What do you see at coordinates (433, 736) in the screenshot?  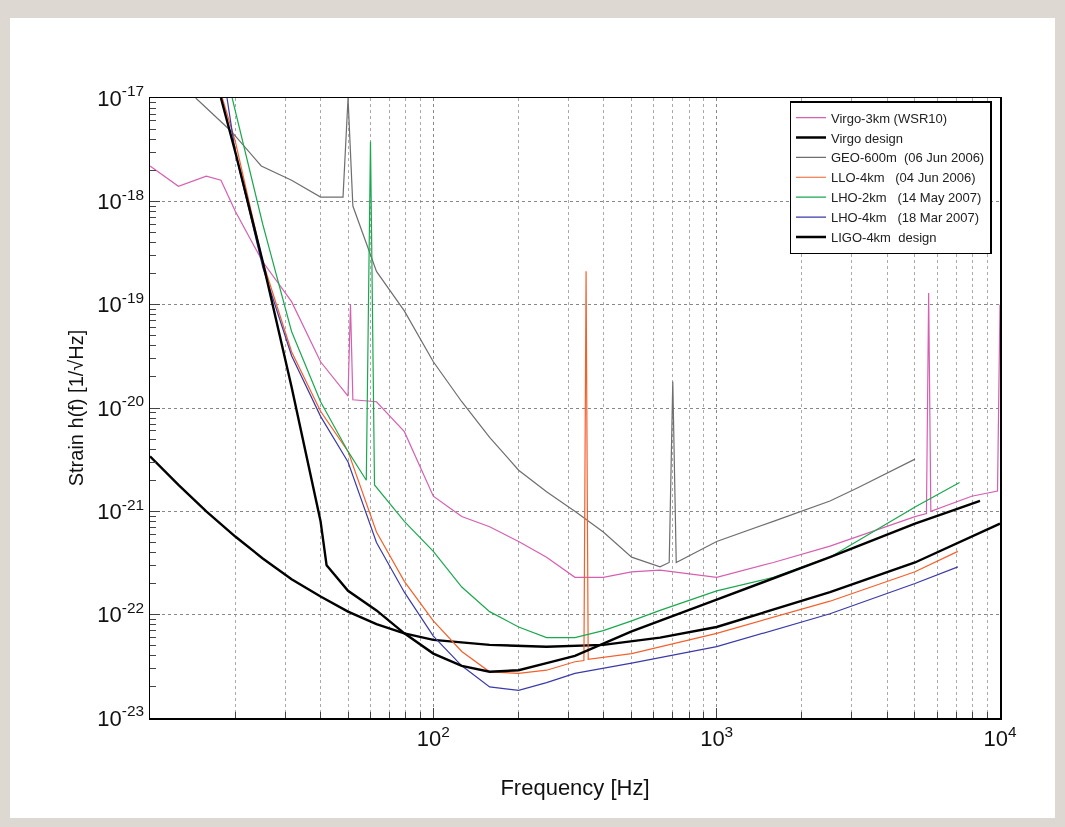 I see `x-tick-label: 10$^{2}$` at bounding box center [433, 736].